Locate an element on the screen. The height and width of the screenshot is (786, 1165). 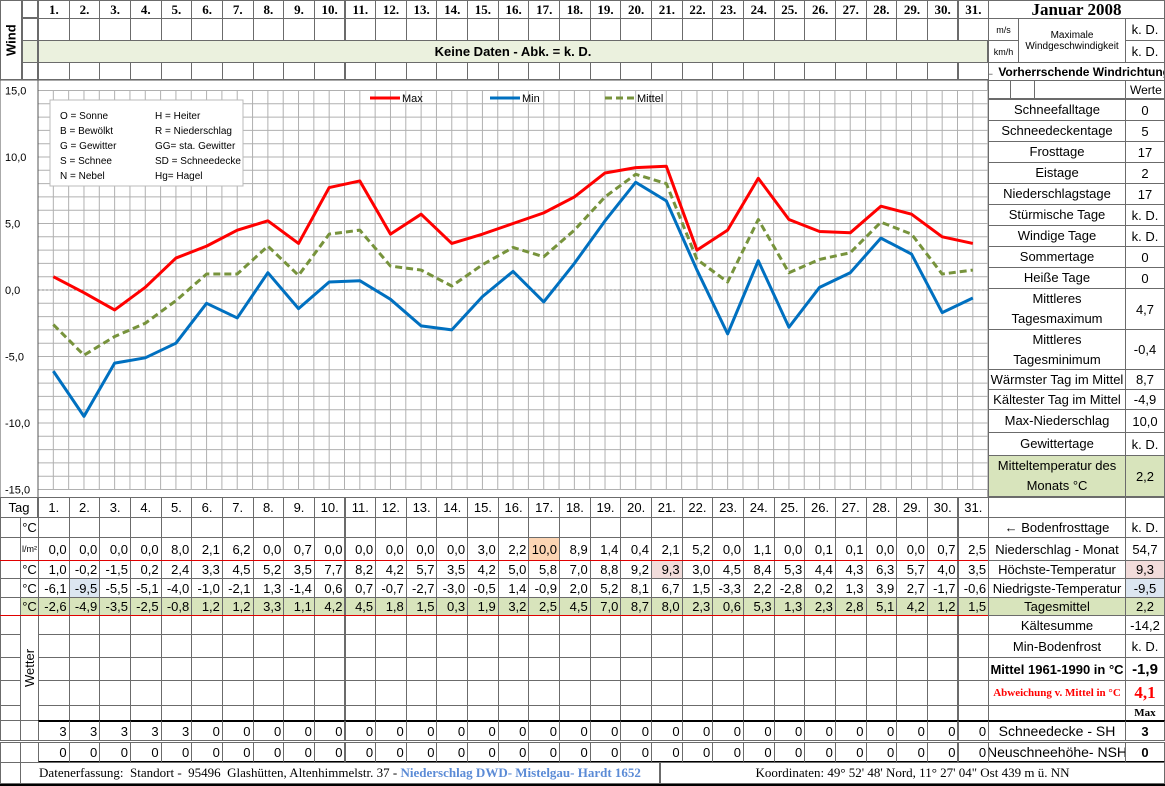
summary-value: 9,3 is located at coordinates (1145, 569).